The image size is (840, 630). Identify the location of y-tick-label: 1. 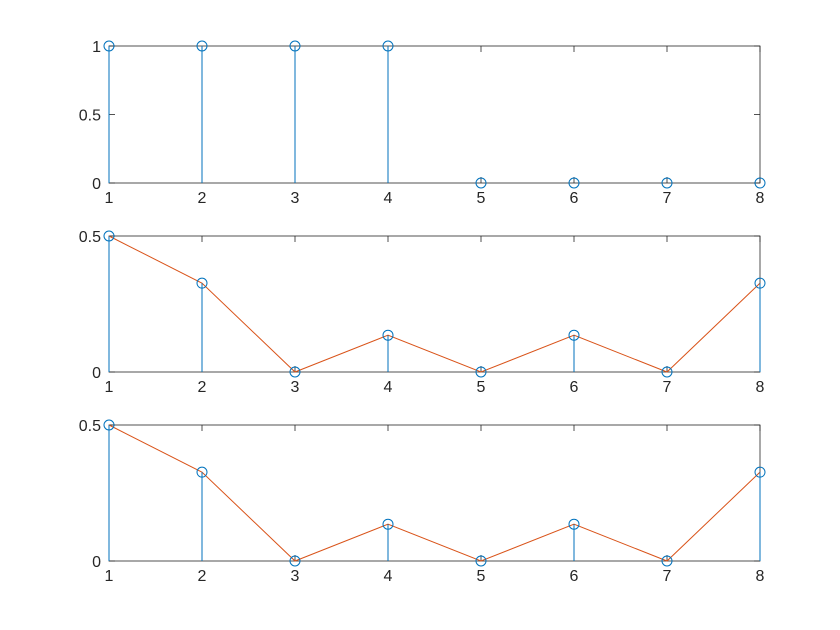
(96, 47).